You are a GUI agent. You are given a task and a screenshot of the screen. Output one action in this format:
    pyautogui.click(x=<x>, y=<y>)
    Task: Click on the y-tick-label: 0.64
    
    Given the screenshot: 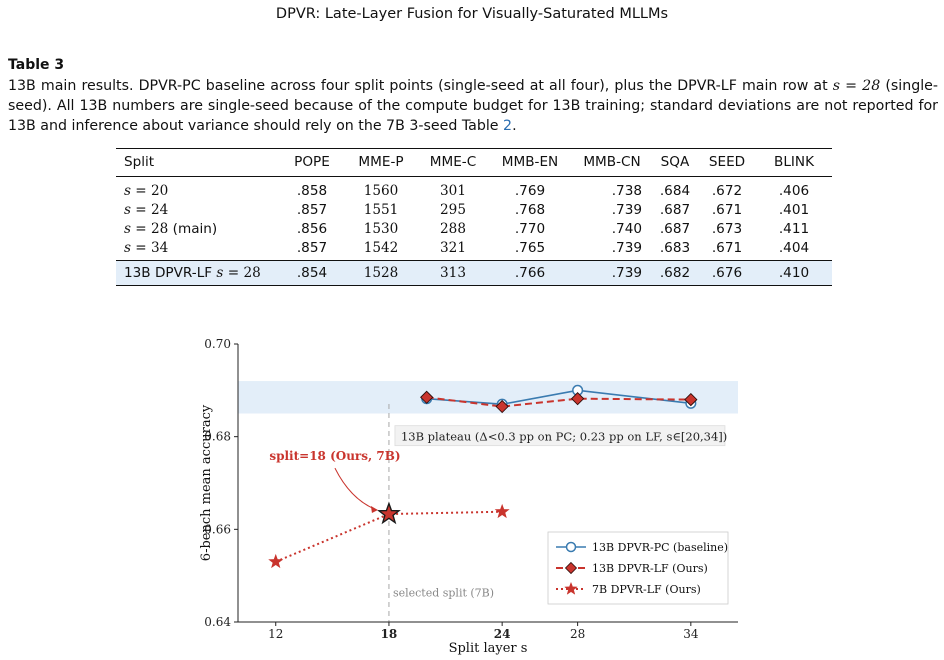 What is the action you would take?
    pyautogui.click(x=217, y=622)
    